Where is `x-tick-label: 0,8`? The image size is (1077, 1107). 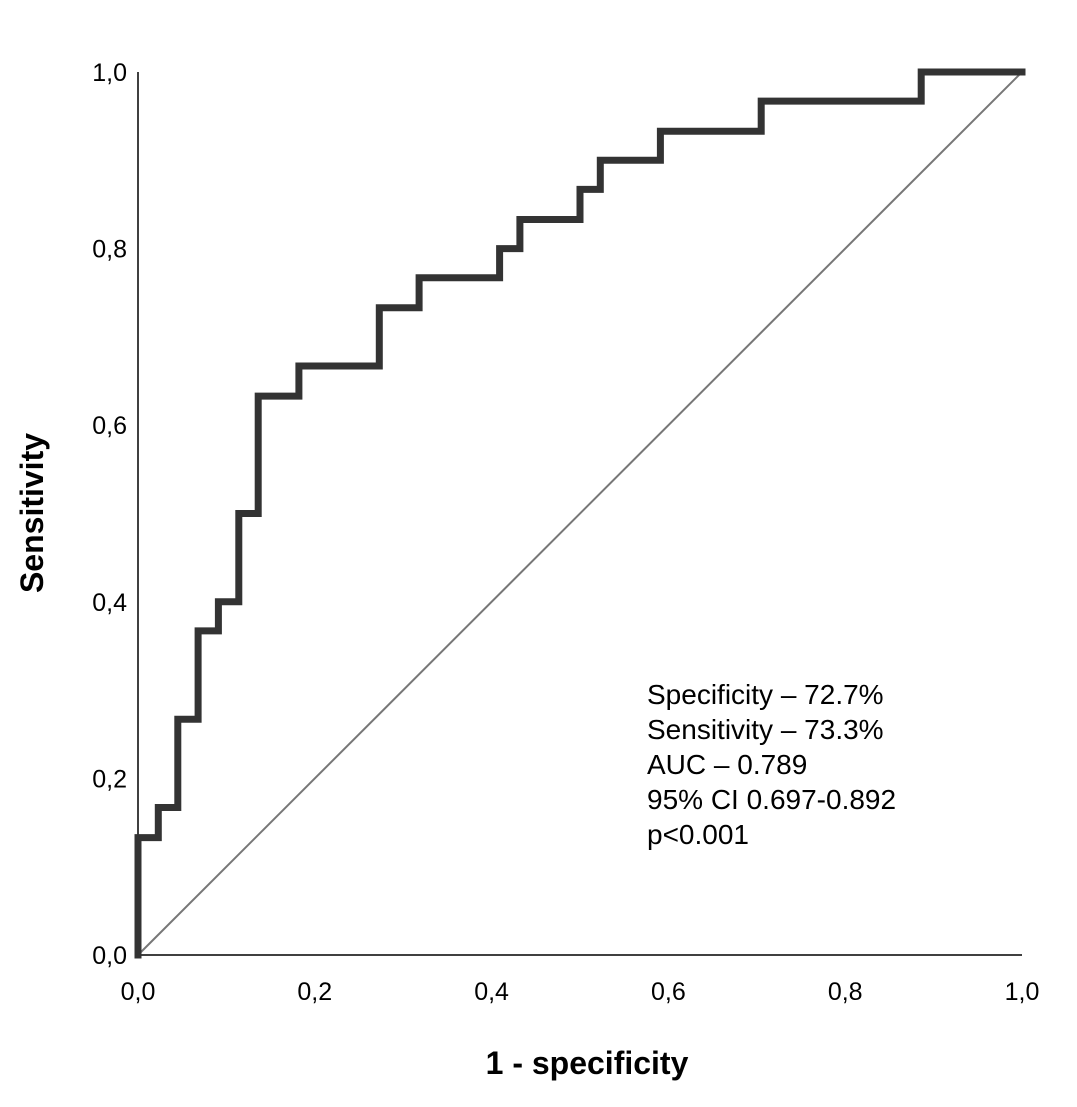
x-tick-label: 0,8 is located at coordinates (845, 992).